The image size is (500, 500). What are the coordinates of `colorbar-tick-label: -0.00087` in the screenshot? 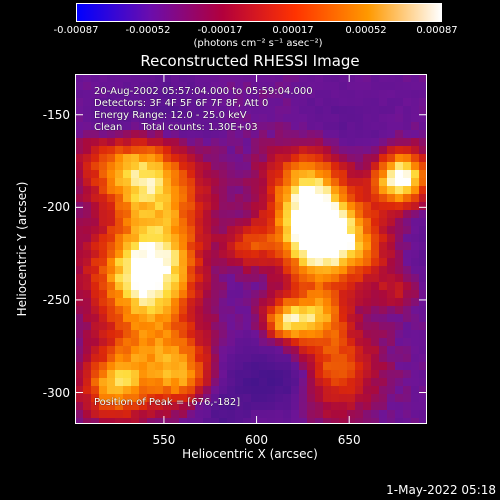 It's located at (76, 30).